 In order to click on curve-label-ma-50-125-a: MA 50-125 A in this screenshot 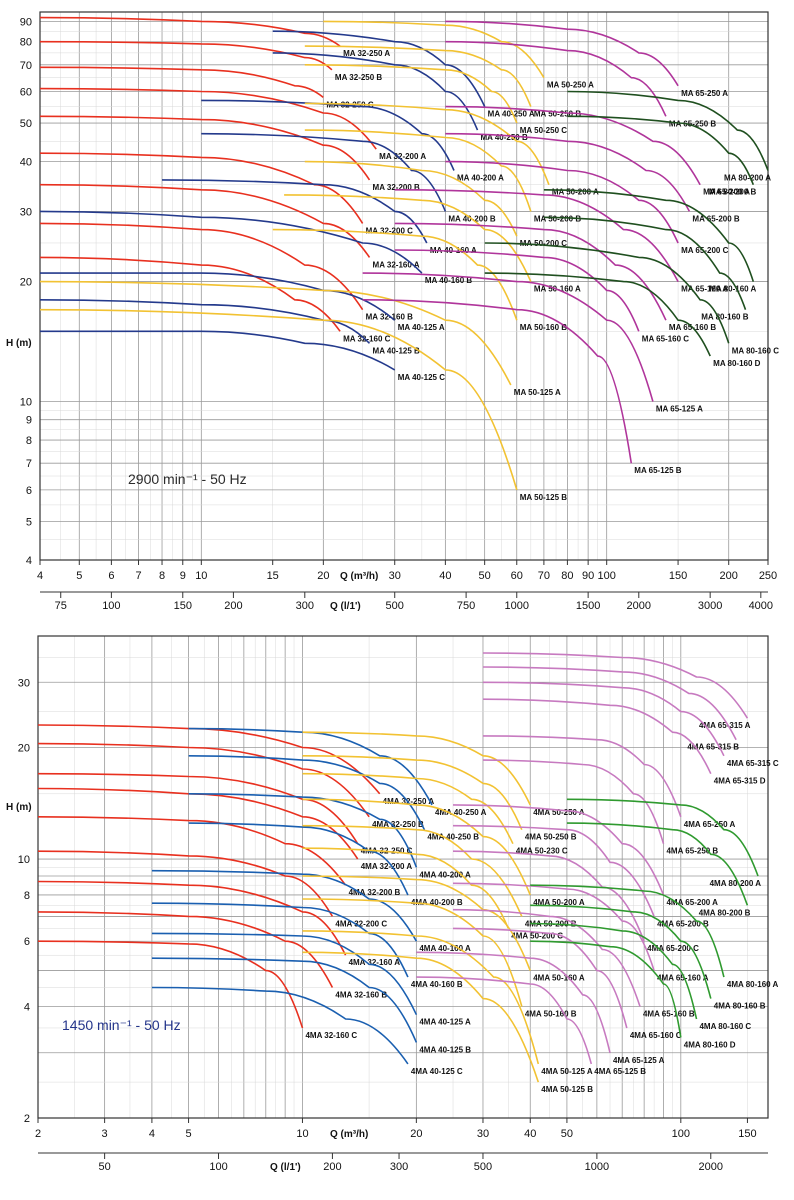, I will do `click(537, 392)`.